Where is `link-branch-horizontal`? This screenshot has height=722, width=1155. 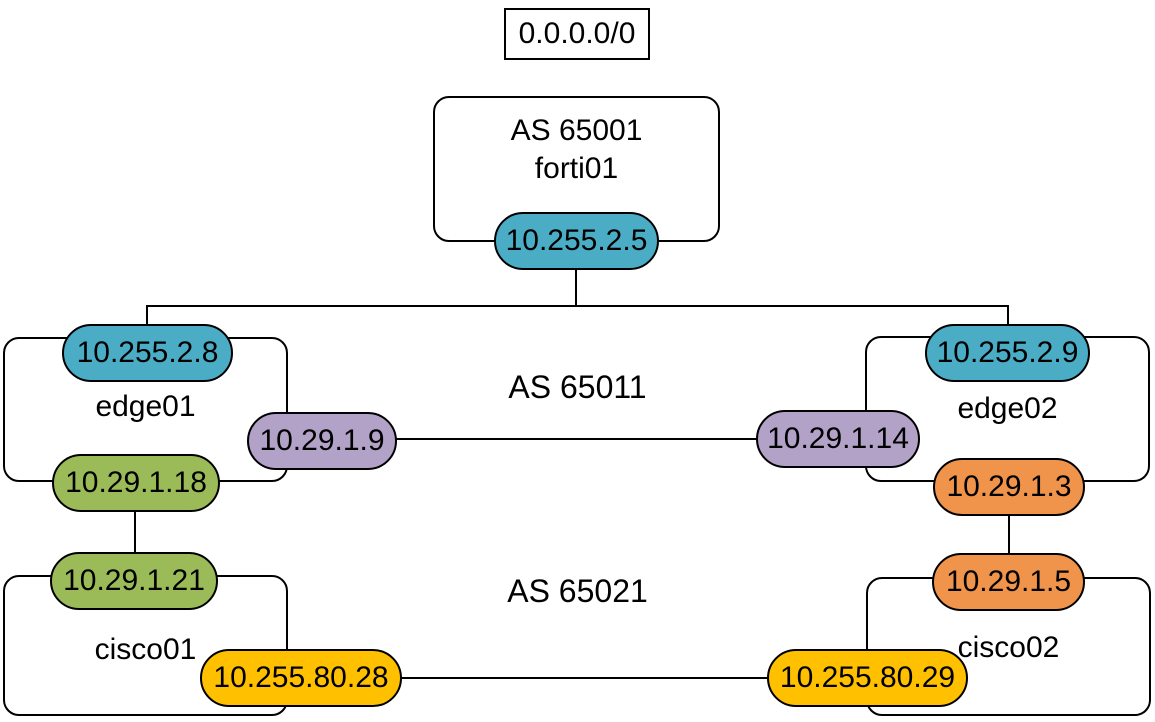
link-branch-horizontal is located at coordinates (577, 306).